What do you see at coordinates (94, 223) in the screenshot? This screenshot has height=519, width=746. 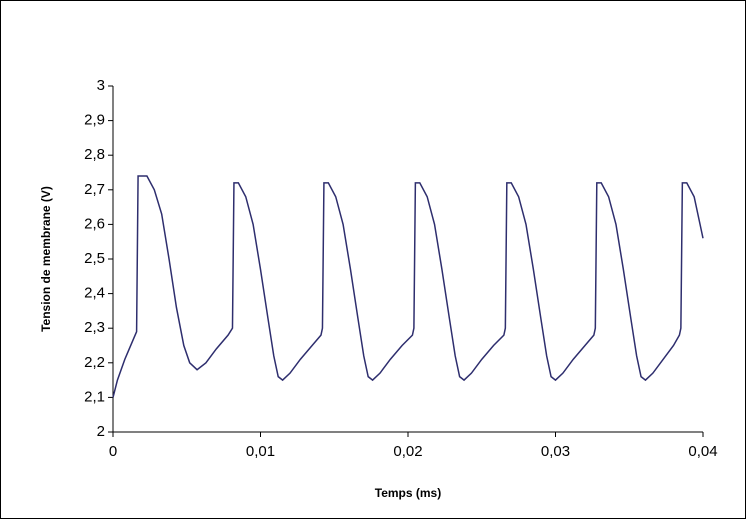 I see `y-tick-label: 2,6` at bounding box center [94, 223].